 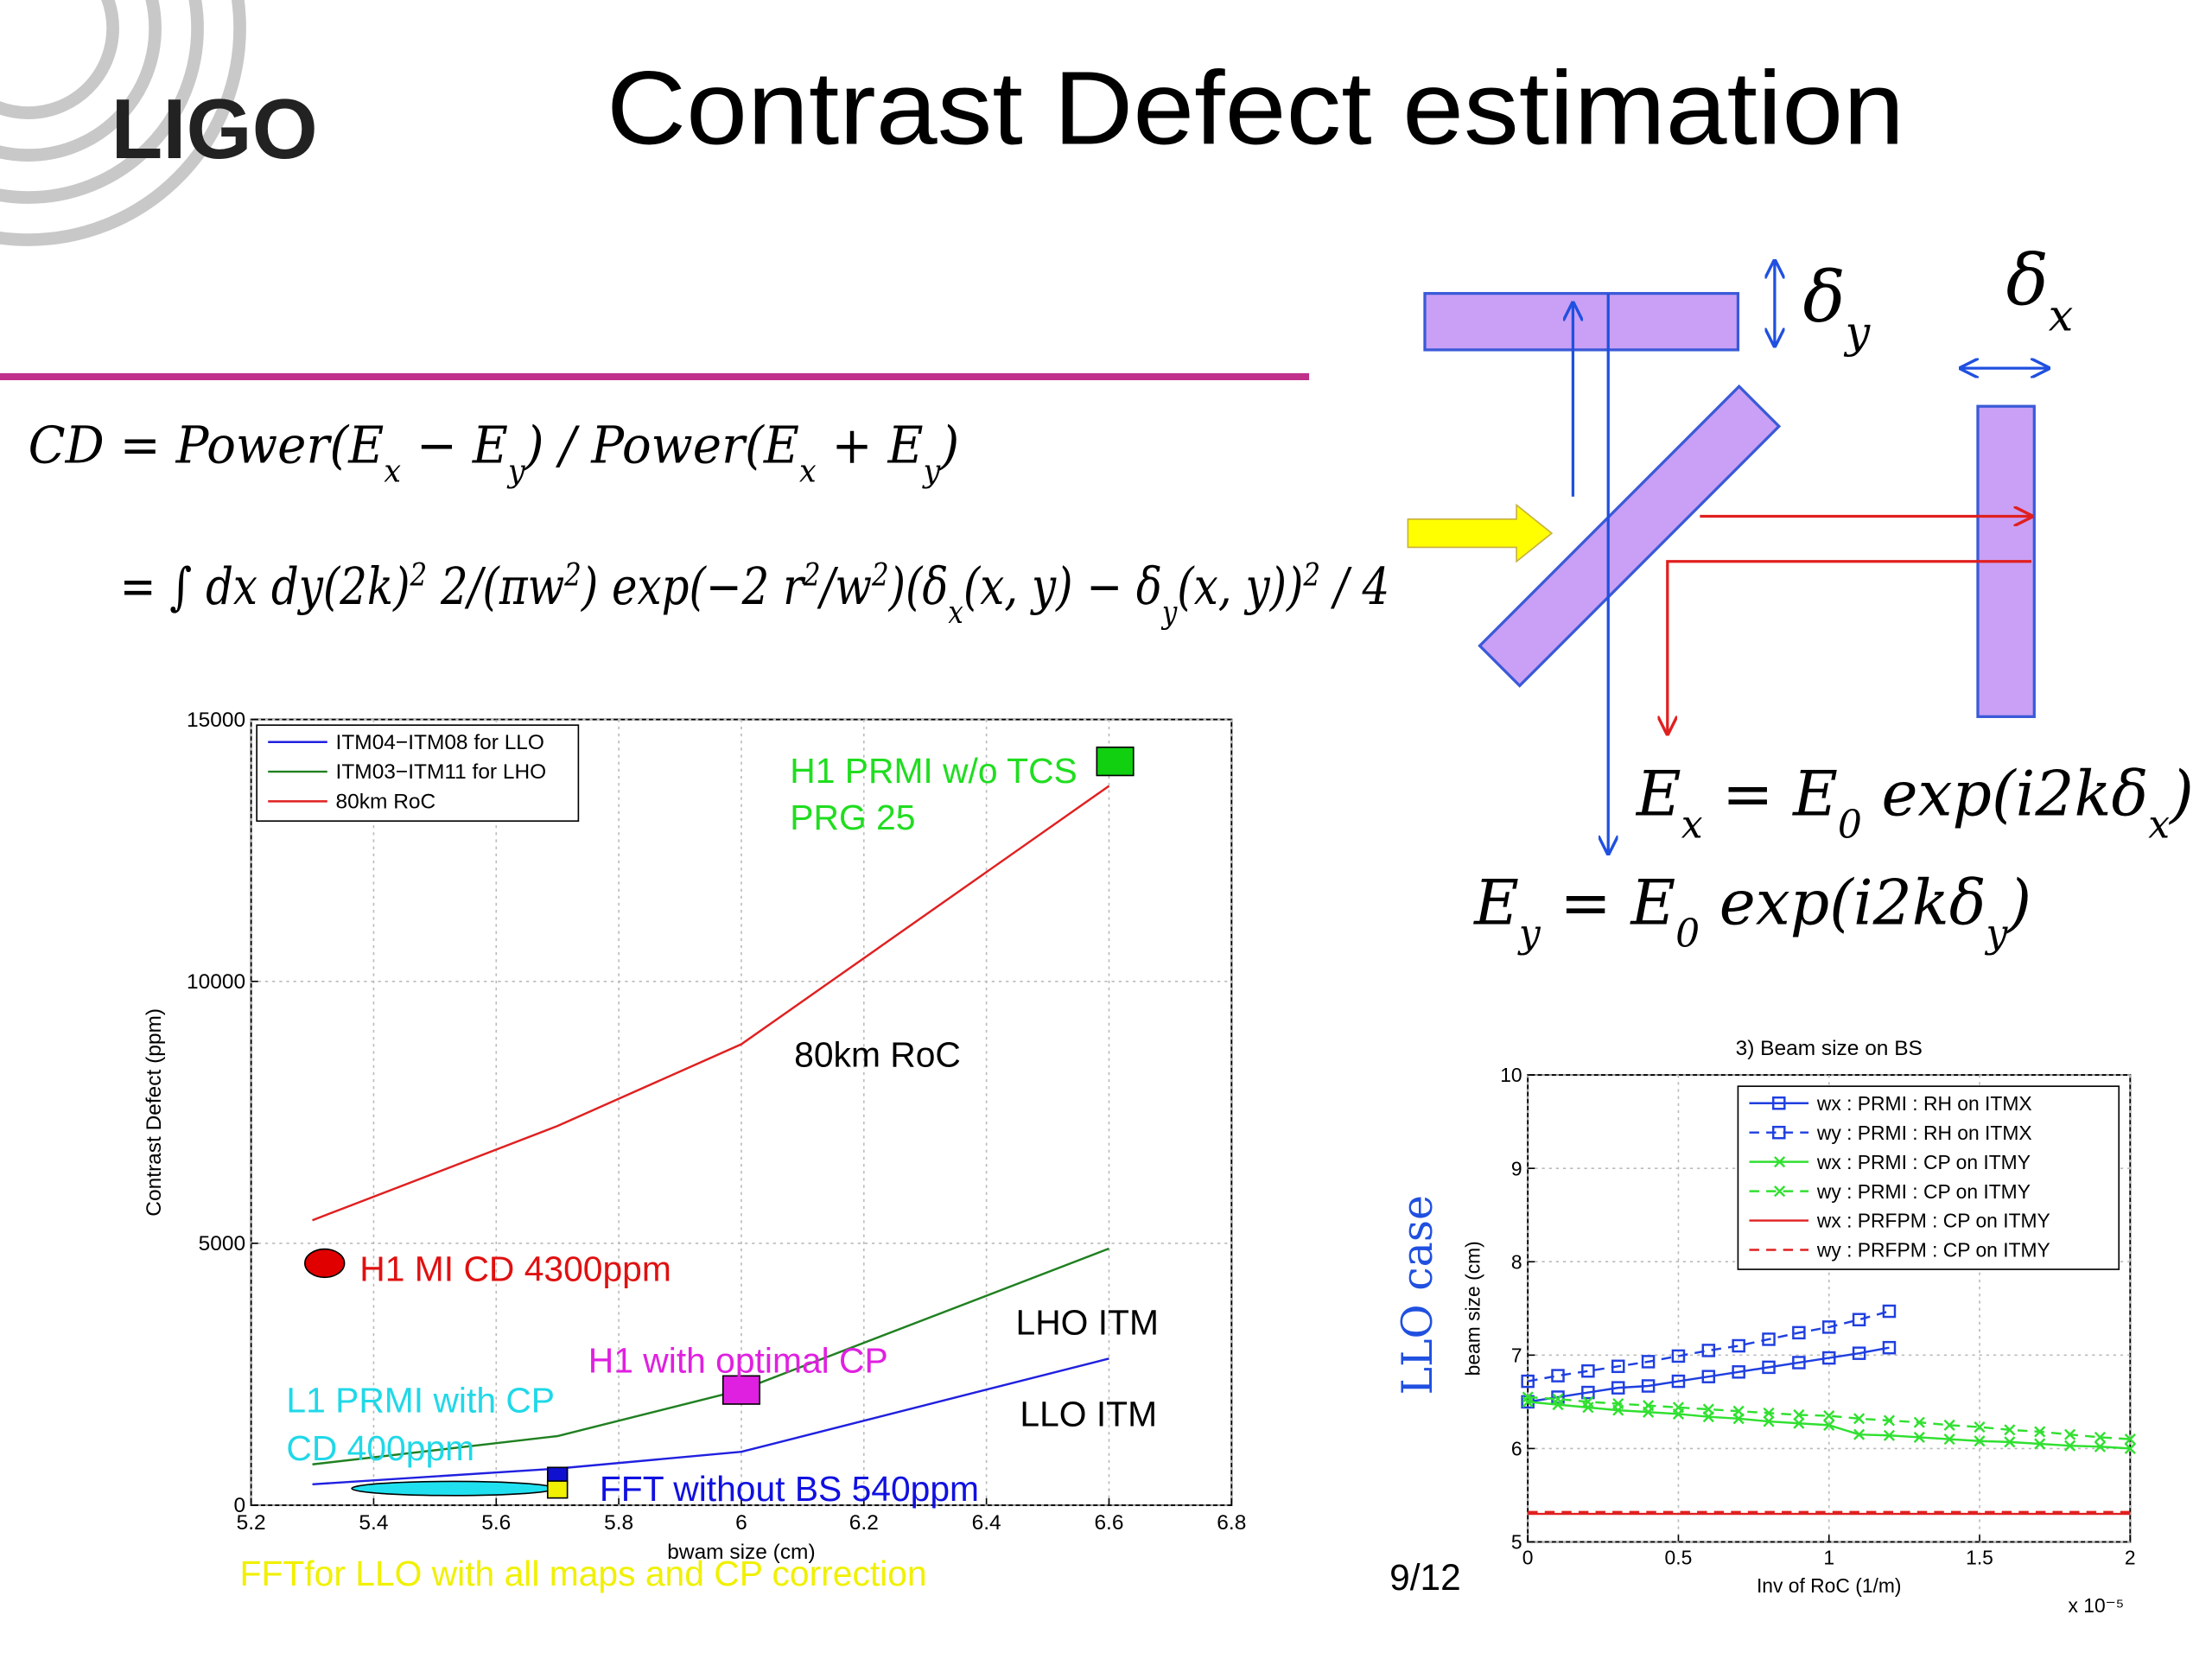 I want to click on legend, so click(x=1928, y=1177).